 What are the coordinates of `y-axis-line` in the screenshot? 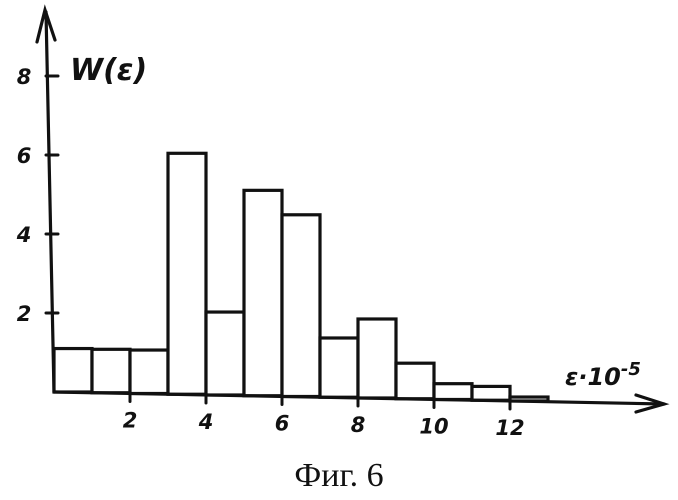 It's located at (50, 202).